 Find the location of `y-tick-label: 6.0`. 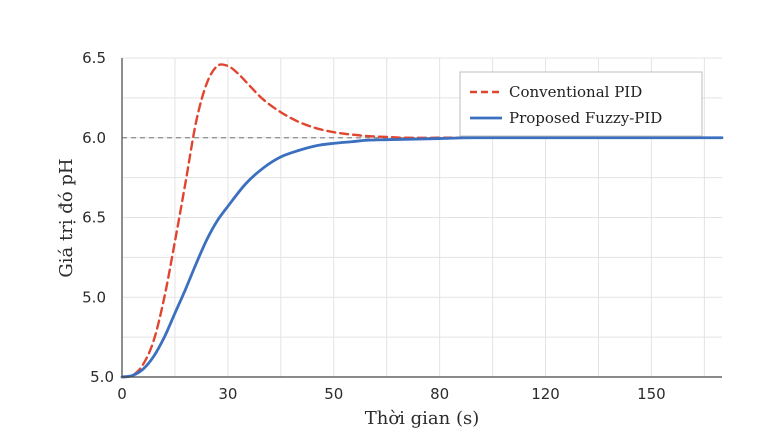

y-tick-label: 6.0 is located at coordinates (94, 138).